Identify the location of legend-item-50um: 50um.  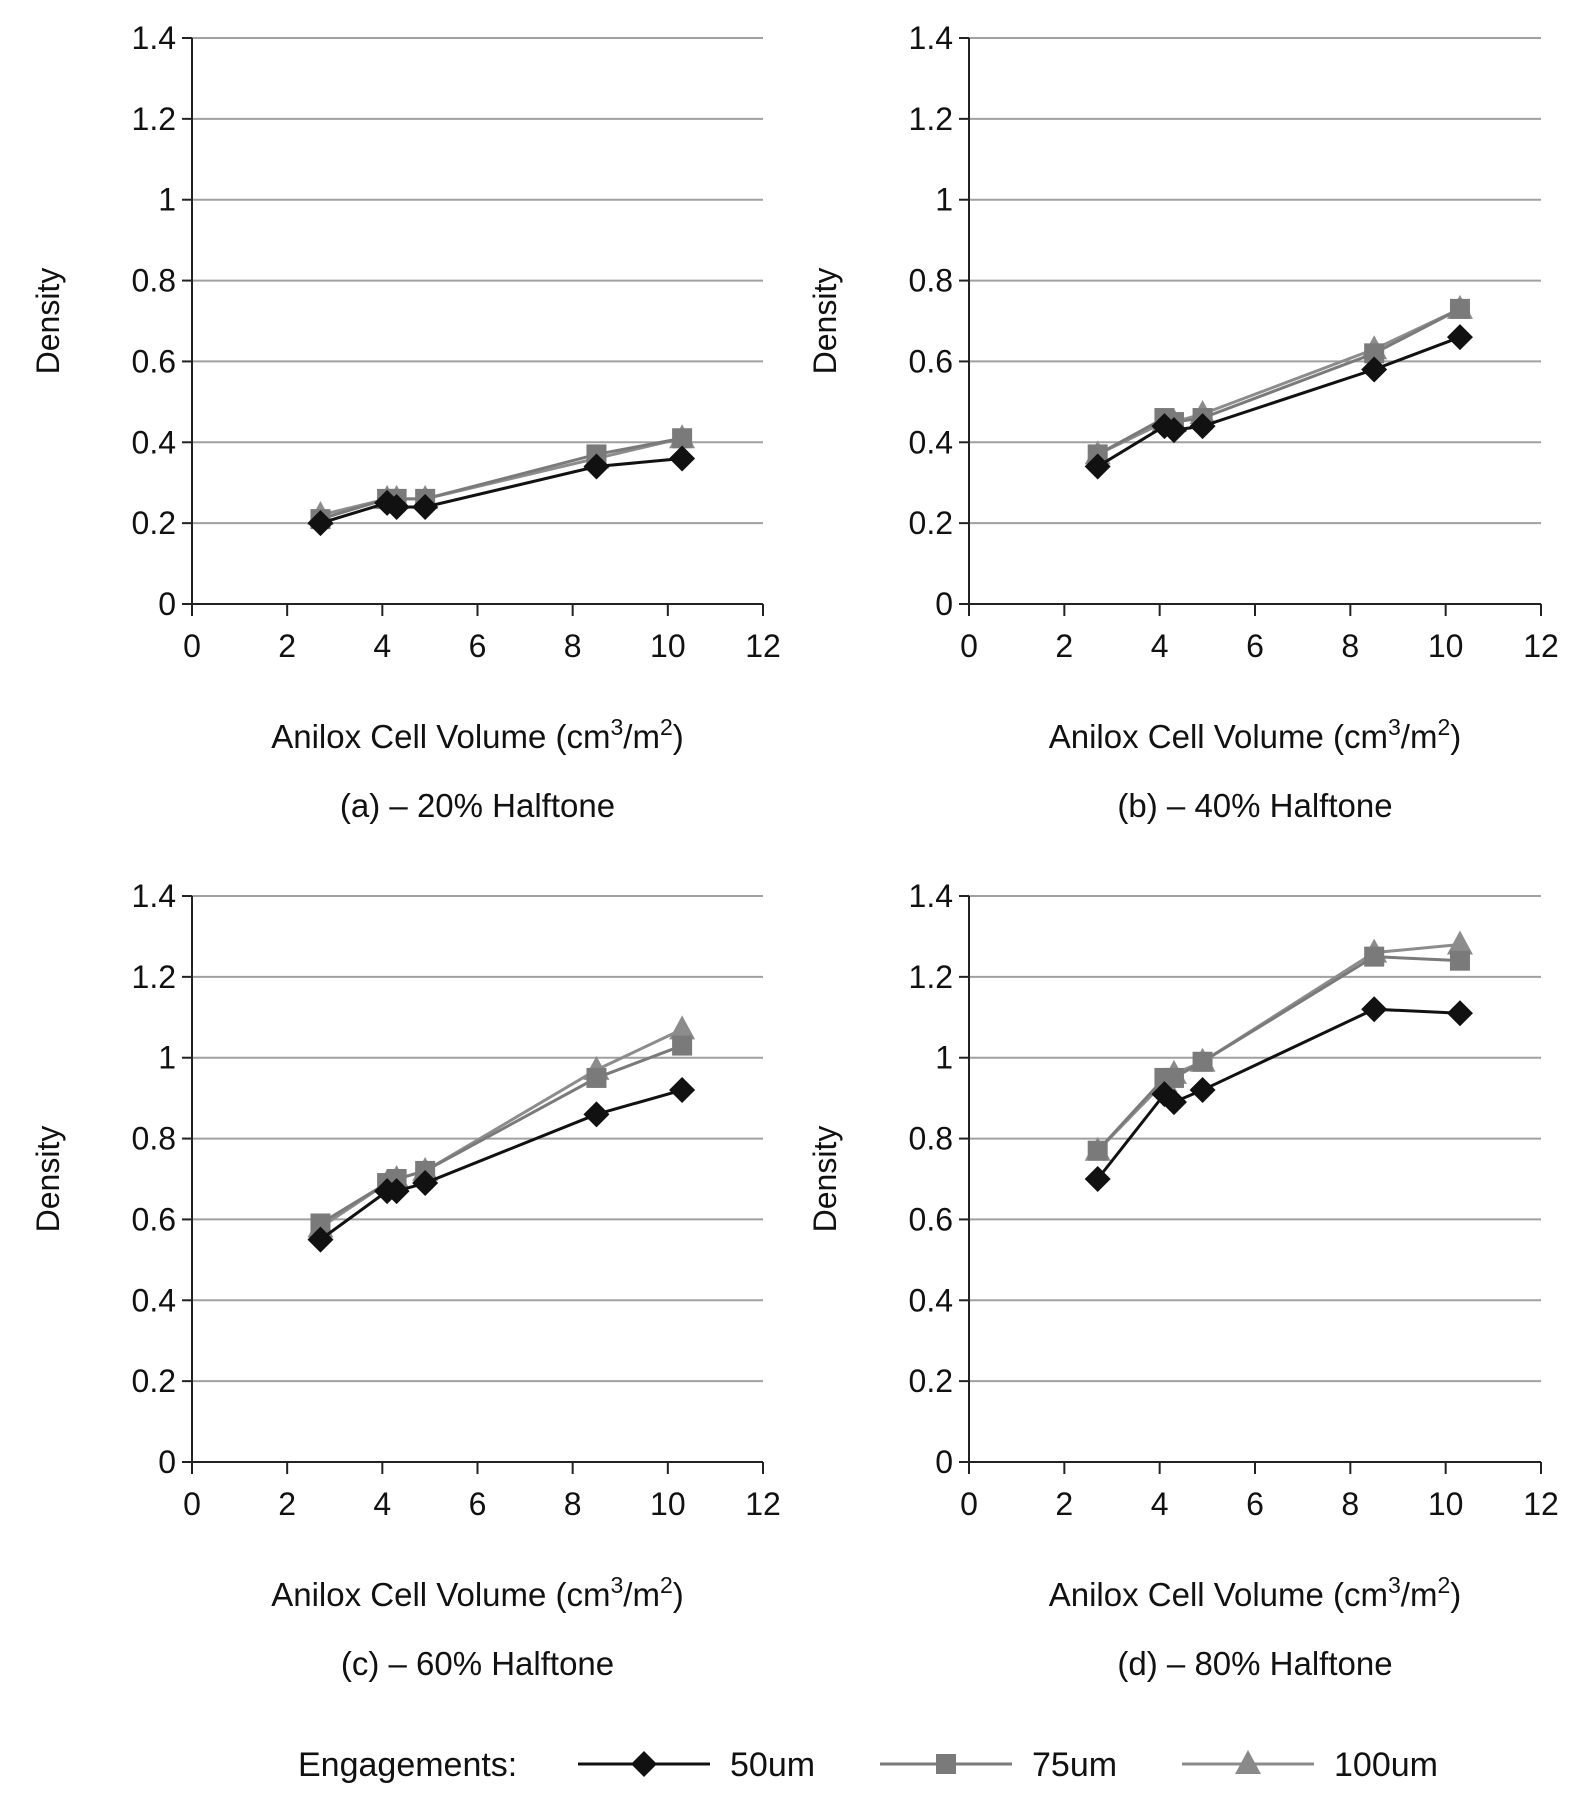
(696, 1765).